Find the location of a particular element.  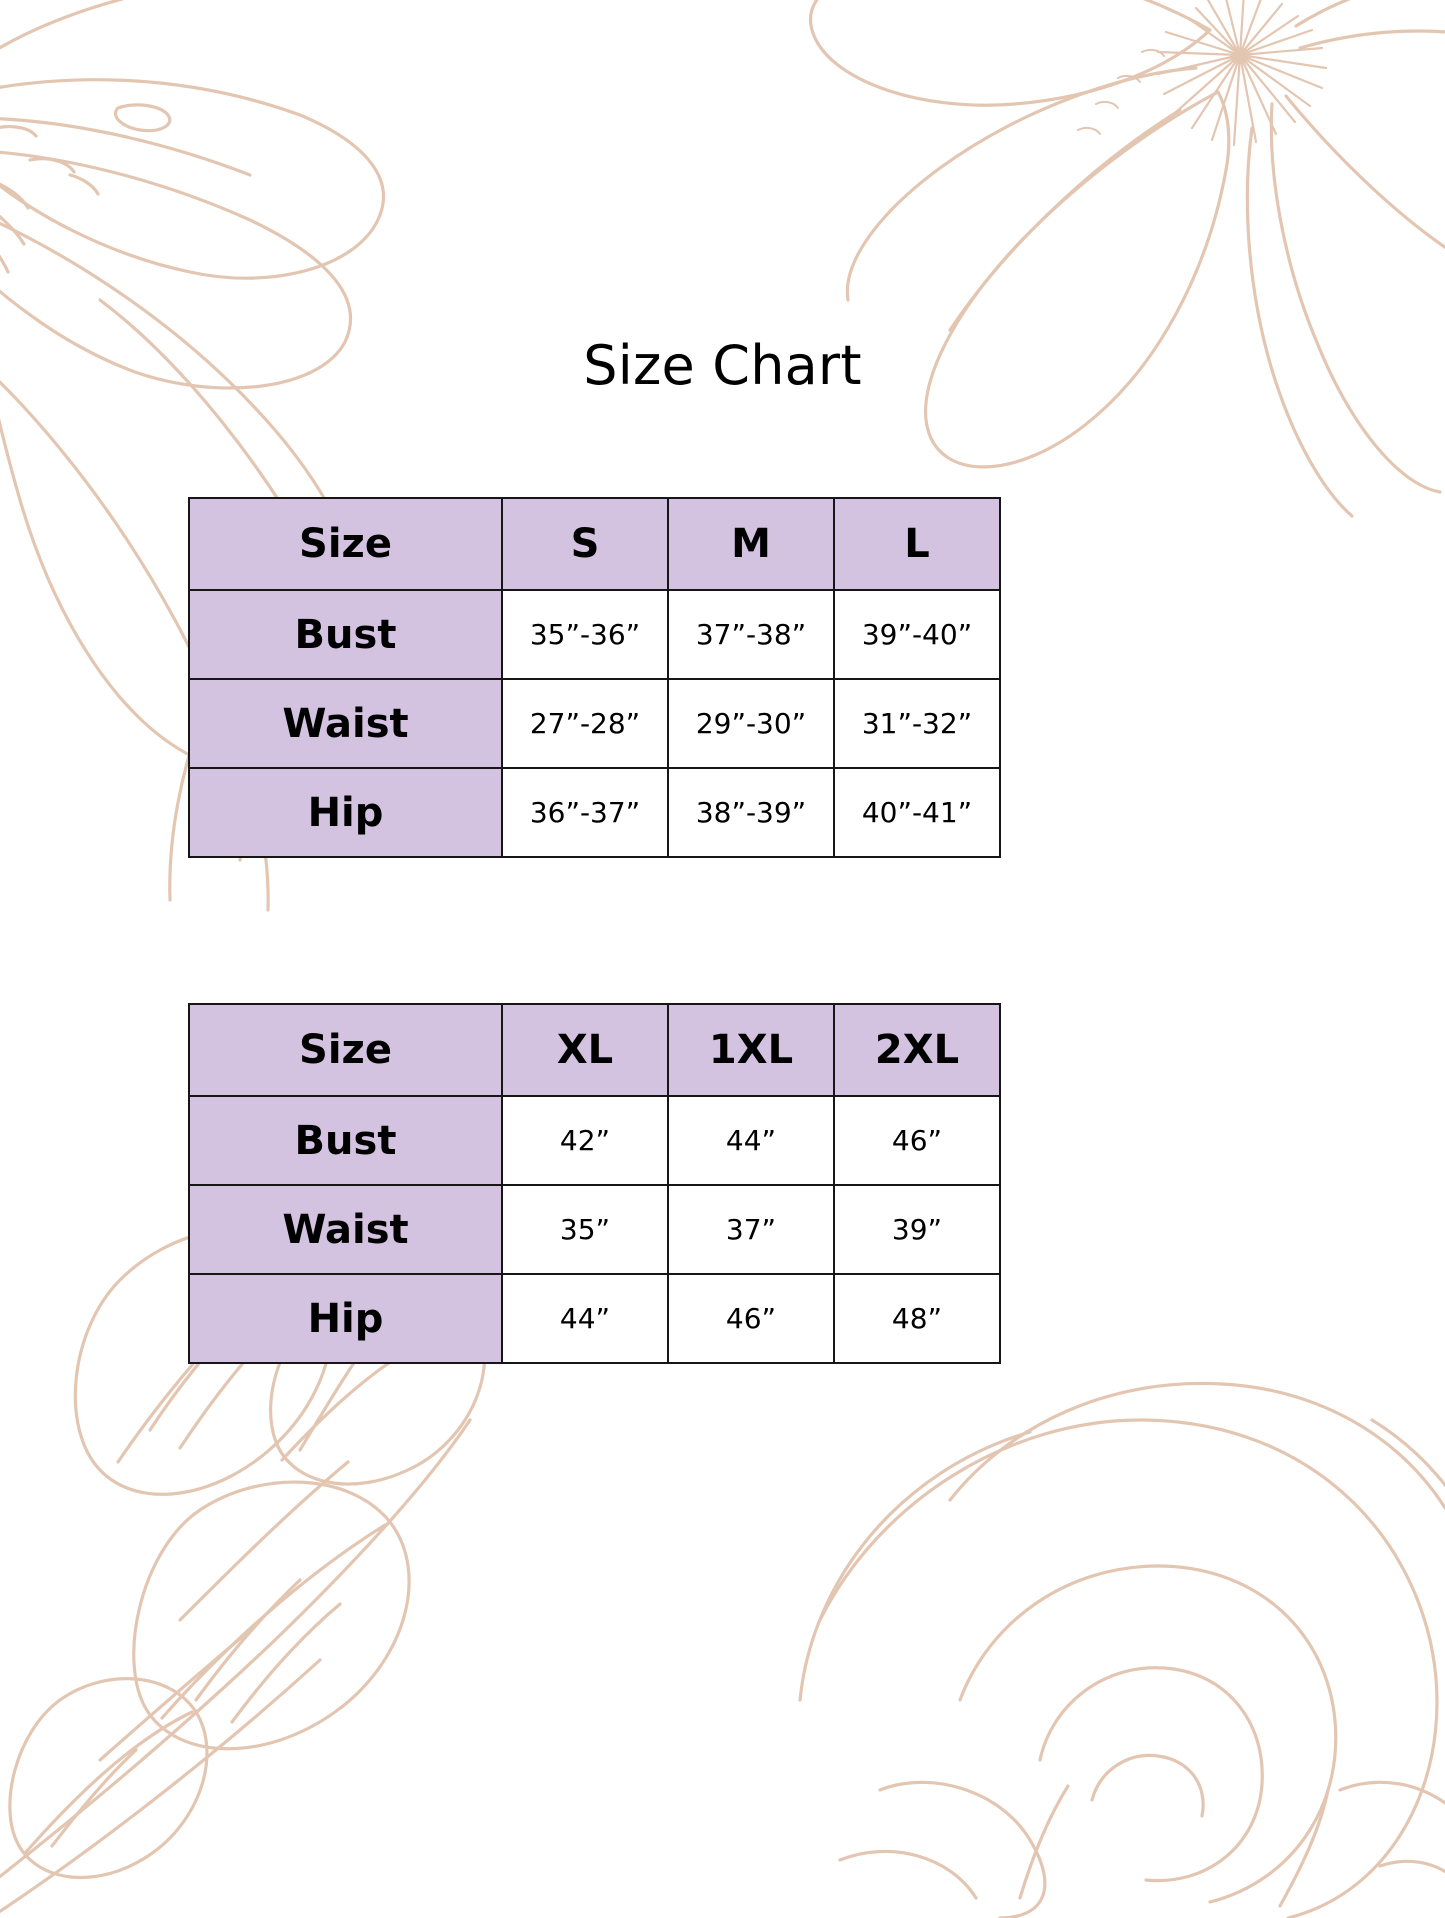

cell-waist-l: 31”-32” is located at coordinates (917, 723).